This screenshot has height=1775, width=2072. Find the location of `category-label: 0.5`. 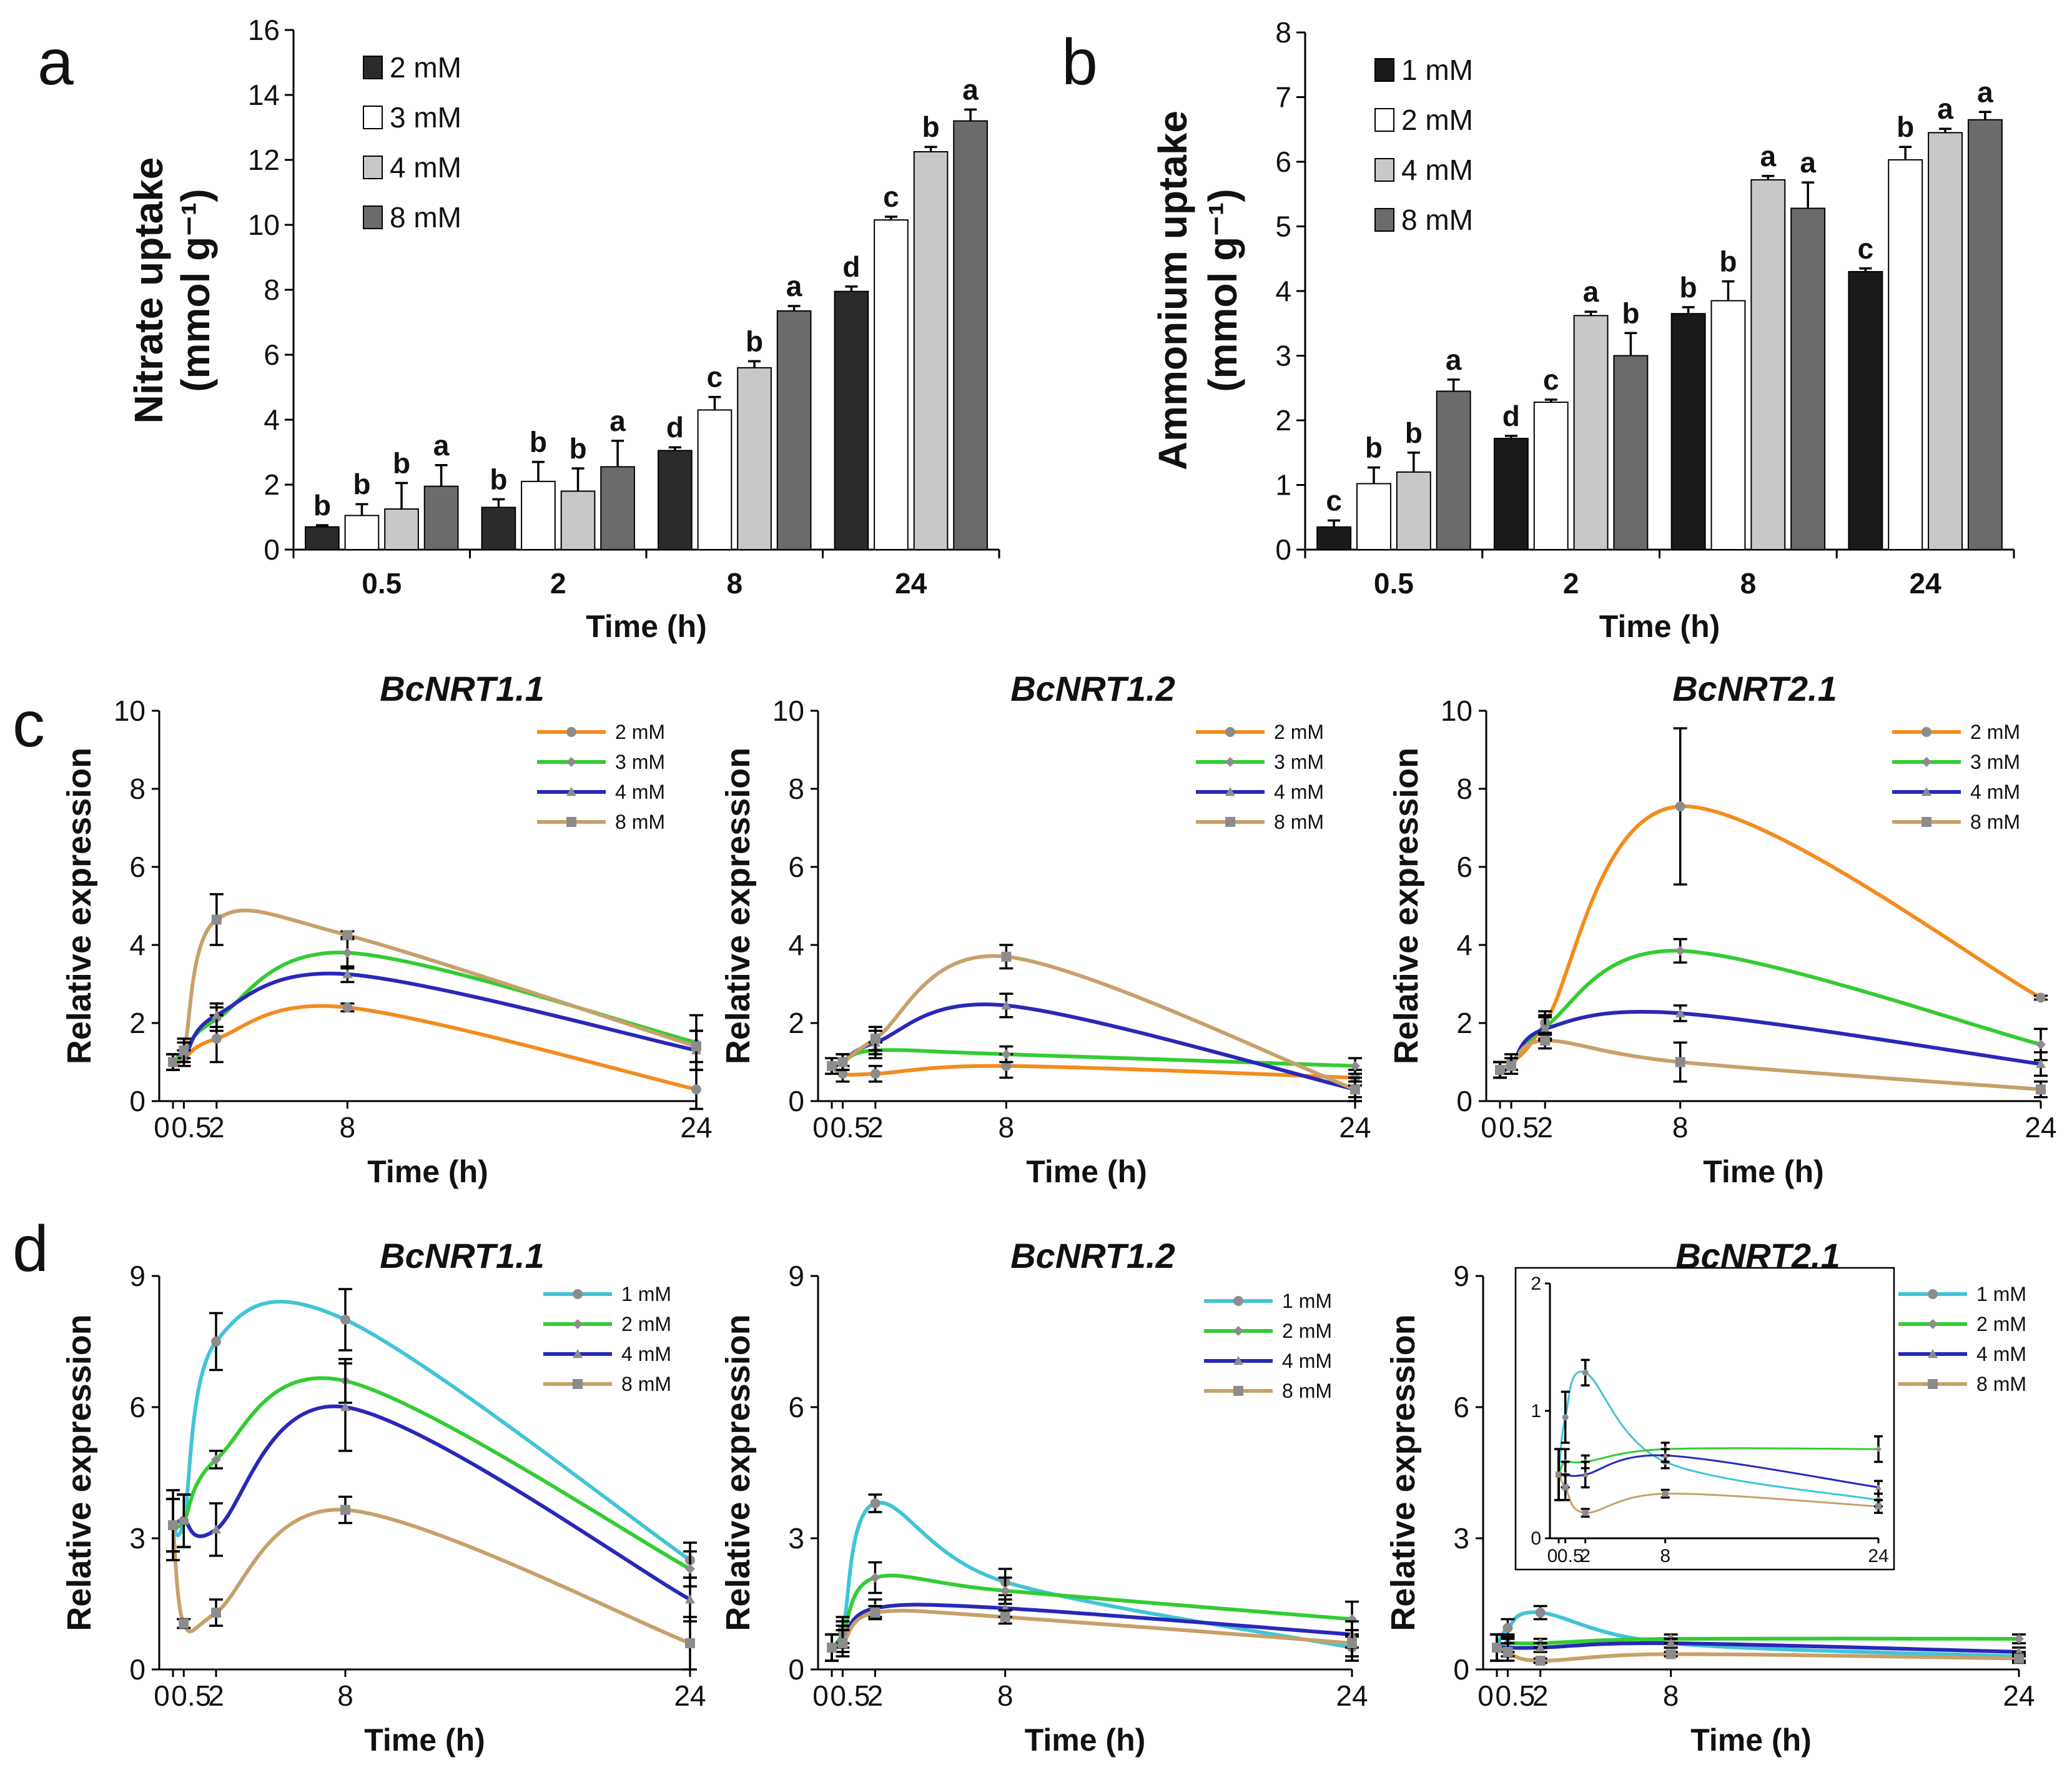

category-label: 0.5 is located at coordinates (1394, 583).